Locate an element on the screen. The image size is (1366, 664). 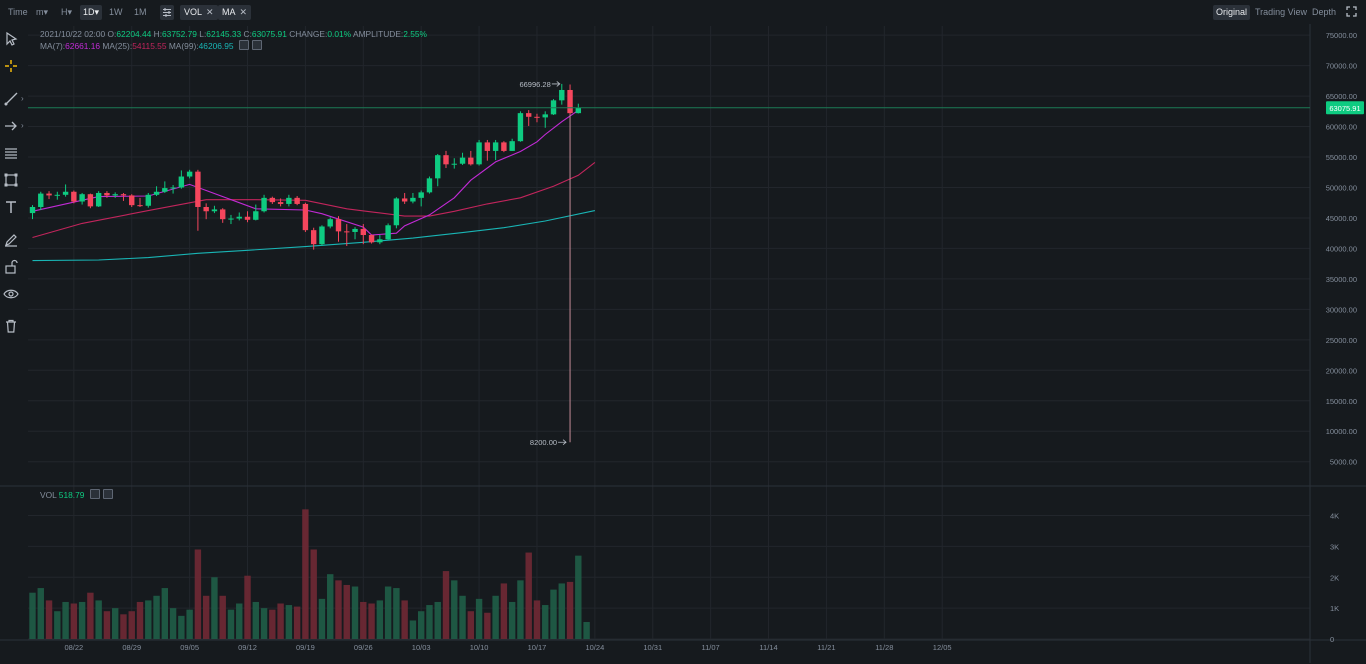
view-depth-tab: Depth is located at coordinates (1324, 12).